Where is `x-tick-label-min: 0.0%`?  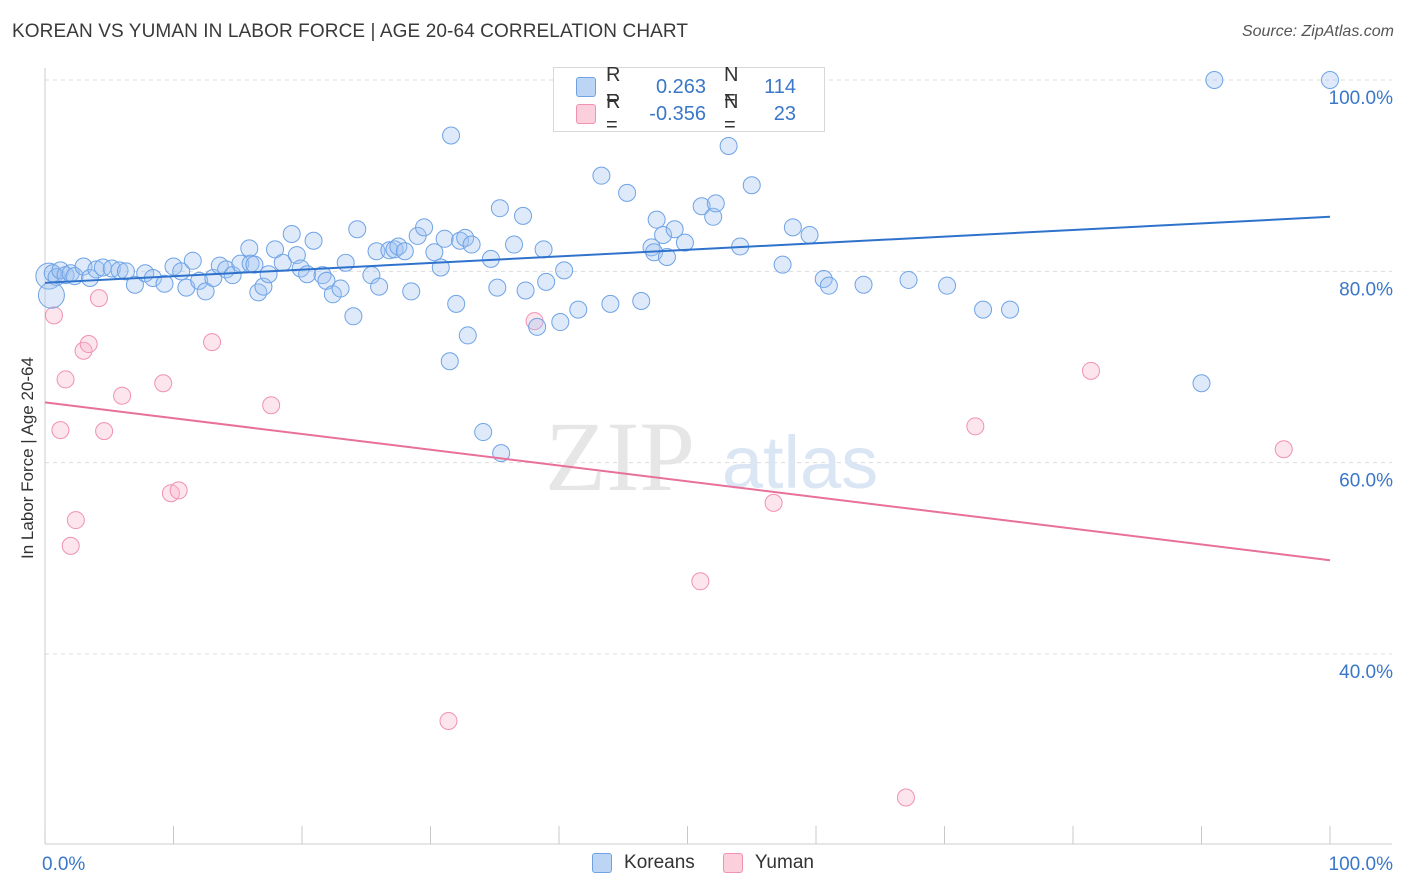
x-tick-label-min: 0.0% is located at coordinates (63, 864).